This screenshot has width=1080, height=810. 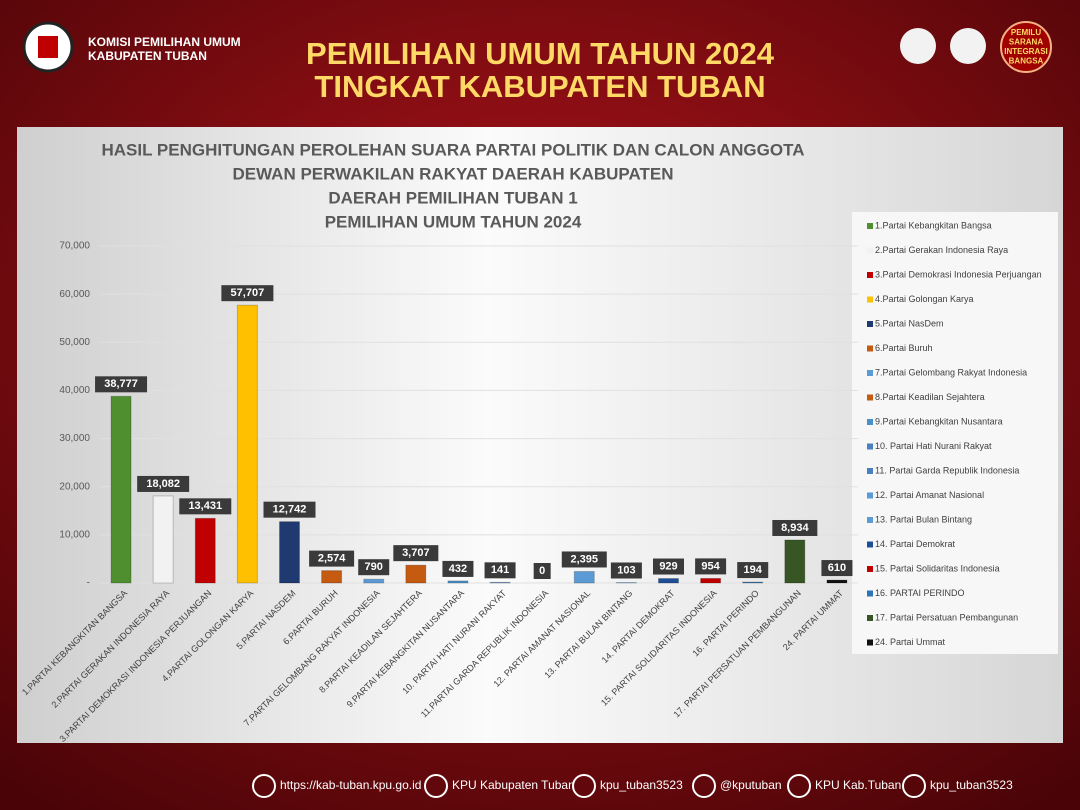 I want to click on footer-link: https://kab-tuban.kpu.go.id, so click(x=350, y=785).